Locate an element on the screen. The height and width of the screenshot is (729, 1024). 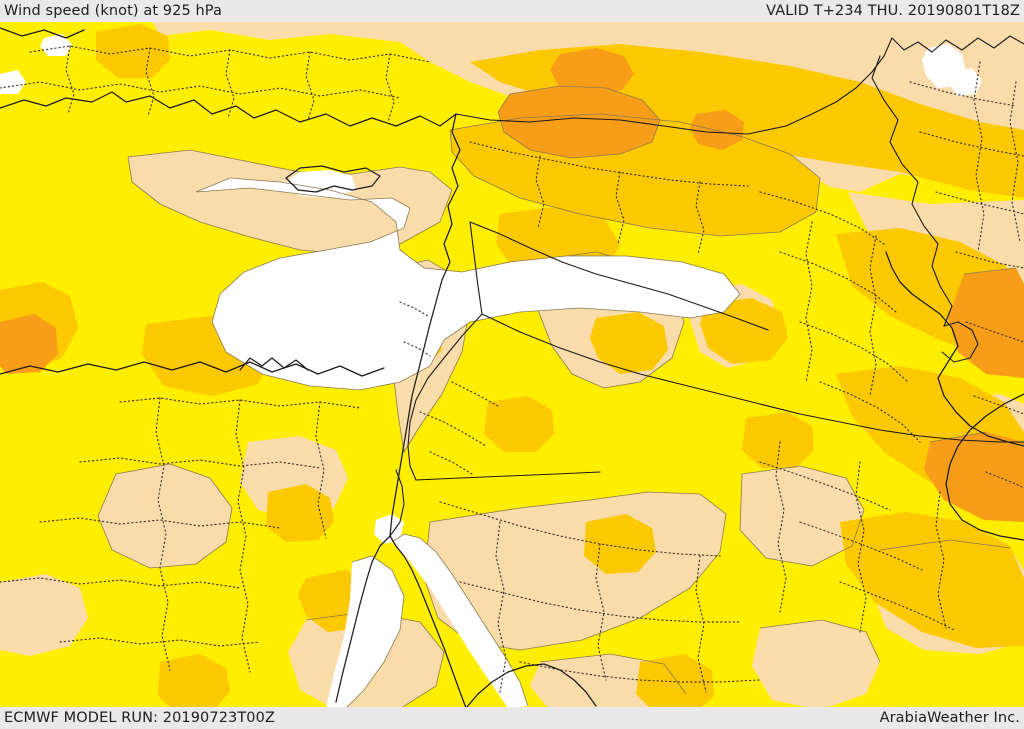
model-run-label: ECMWF MODEL RUN: 20190723T00Z is located at coordinates (139, 718).